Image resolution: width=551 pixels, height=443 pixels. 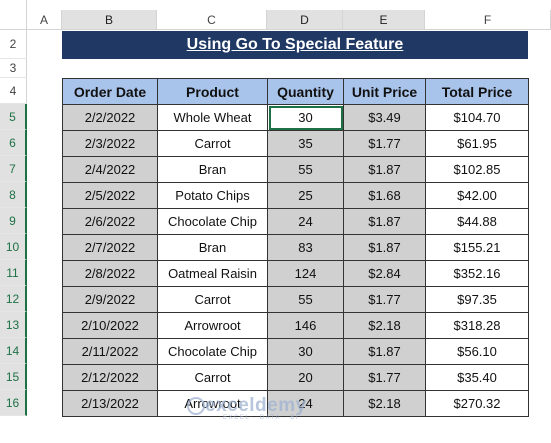 What do you see at coordinates (13, 15) in the screenshot?
I see `select-all-corner` at bounding box center [13, 15].